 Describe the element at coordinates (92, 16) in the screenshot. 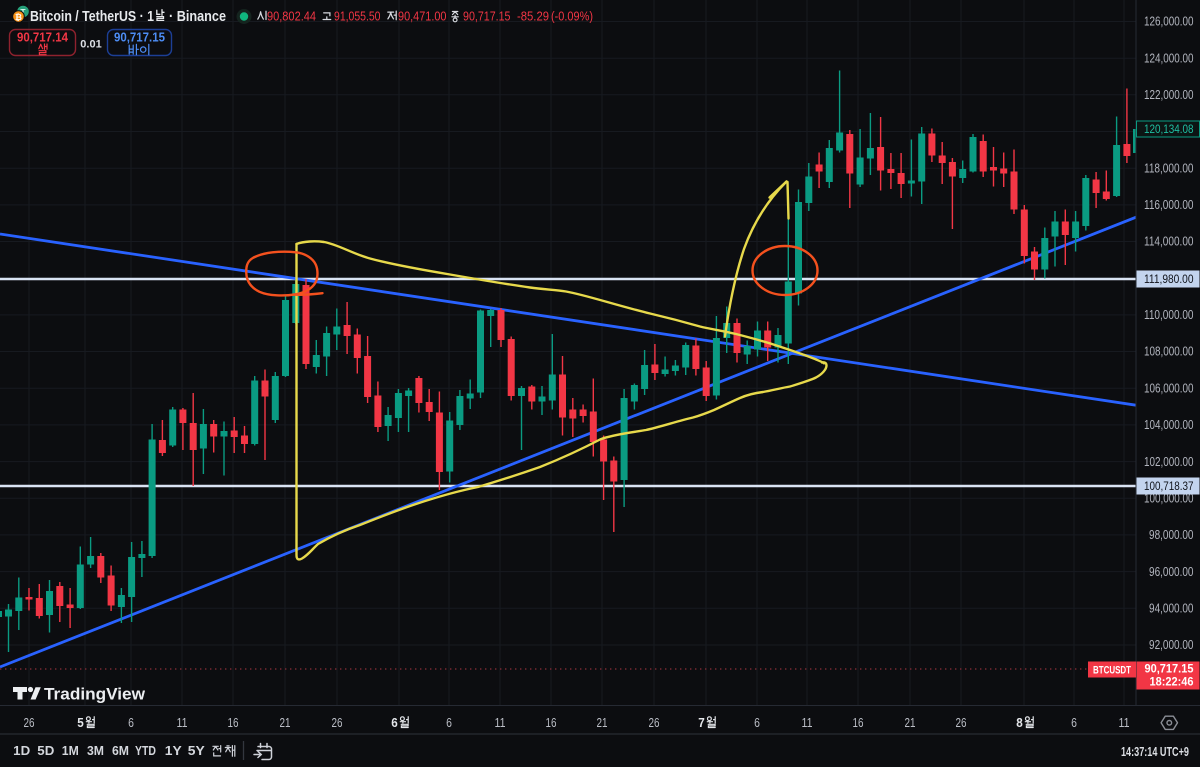

I see `svg-text: Bitcoin / TetherUS · 1` at that location.